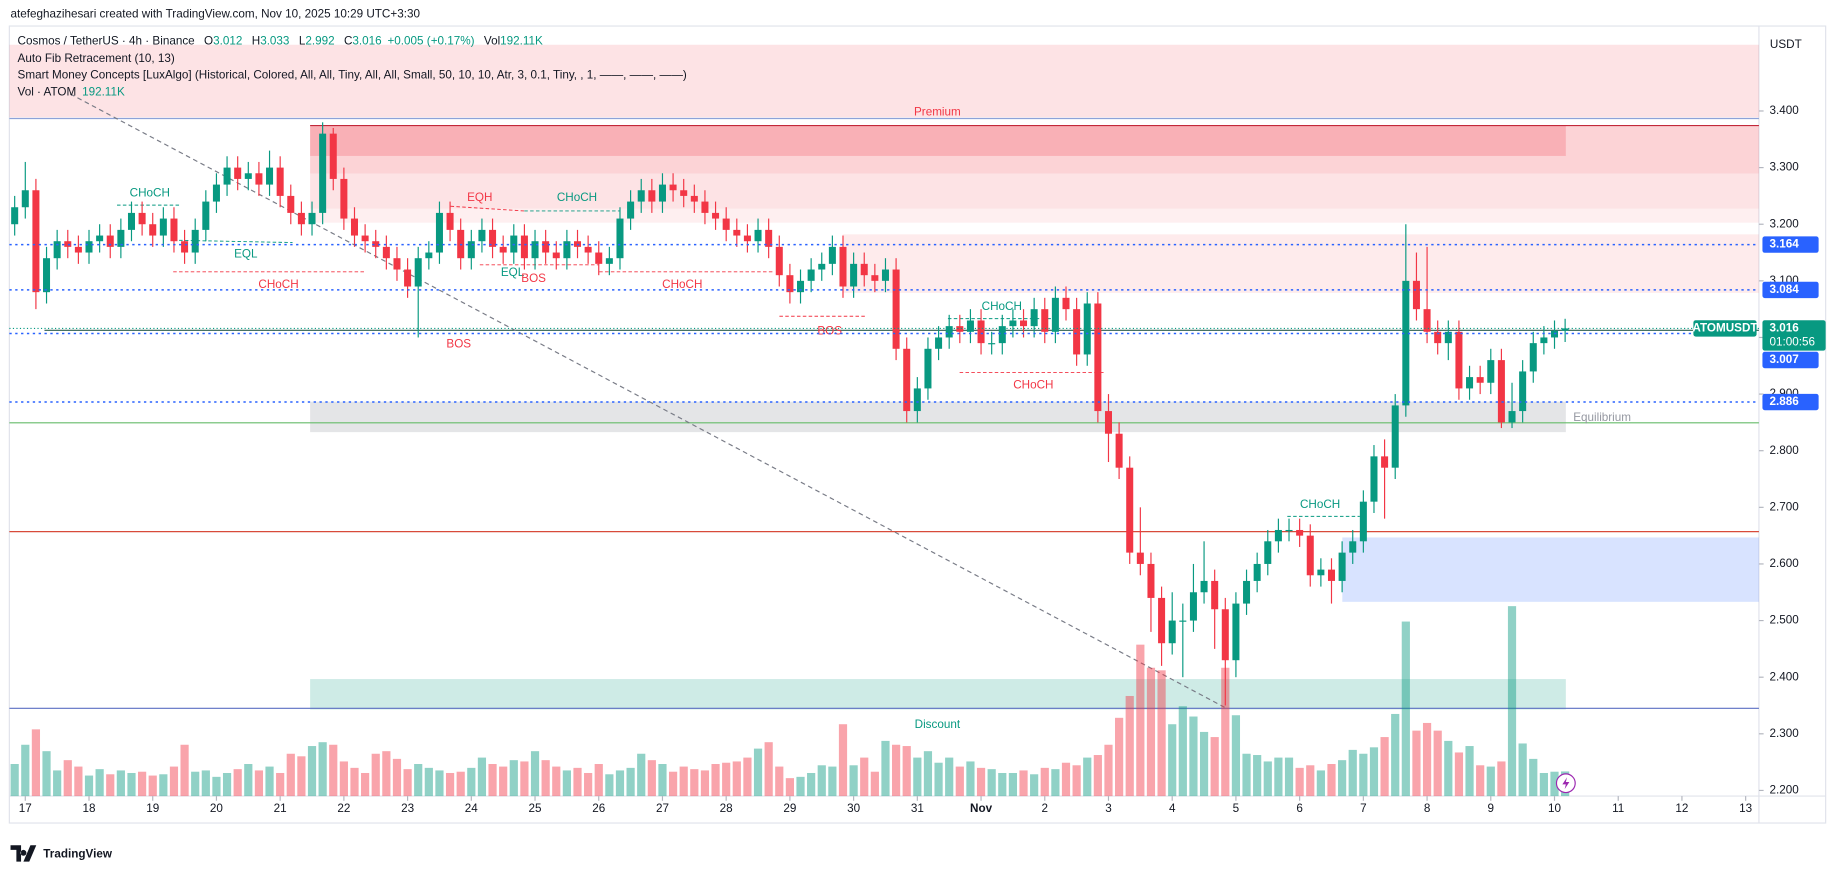 Image resolution: width=1835 pixels, height=883 pixels. I want to click on x-tick-label: 31, so click(917, 808).